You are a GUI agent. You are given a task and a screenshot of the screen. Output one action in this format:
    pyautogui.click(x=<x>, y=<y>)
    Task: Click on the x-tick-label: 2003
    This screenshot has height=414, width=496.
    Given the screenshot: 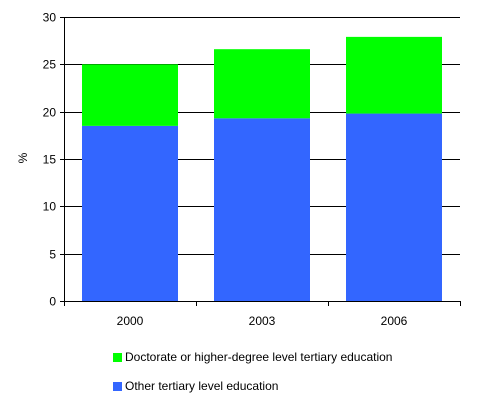 What is the action you would take?
    pyautogui.click(x=262, y=321)
    